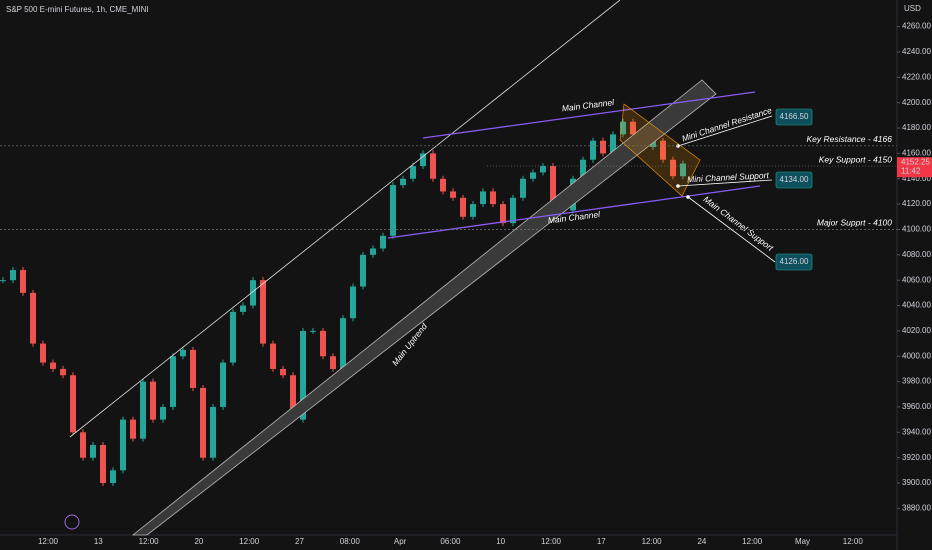 The image size is (932, 550). Describe the element at coordinates (72, 522) in the screenshot. I see `replay-icon` at that location.